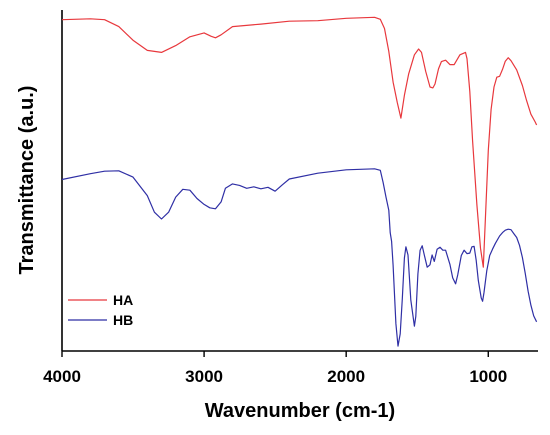 This screenshot has height=435, width=550. What do you see at coordinates (488, 376) in the screenshot?
I see `x-tick-label: 1000` at bounding box center [488, 376].